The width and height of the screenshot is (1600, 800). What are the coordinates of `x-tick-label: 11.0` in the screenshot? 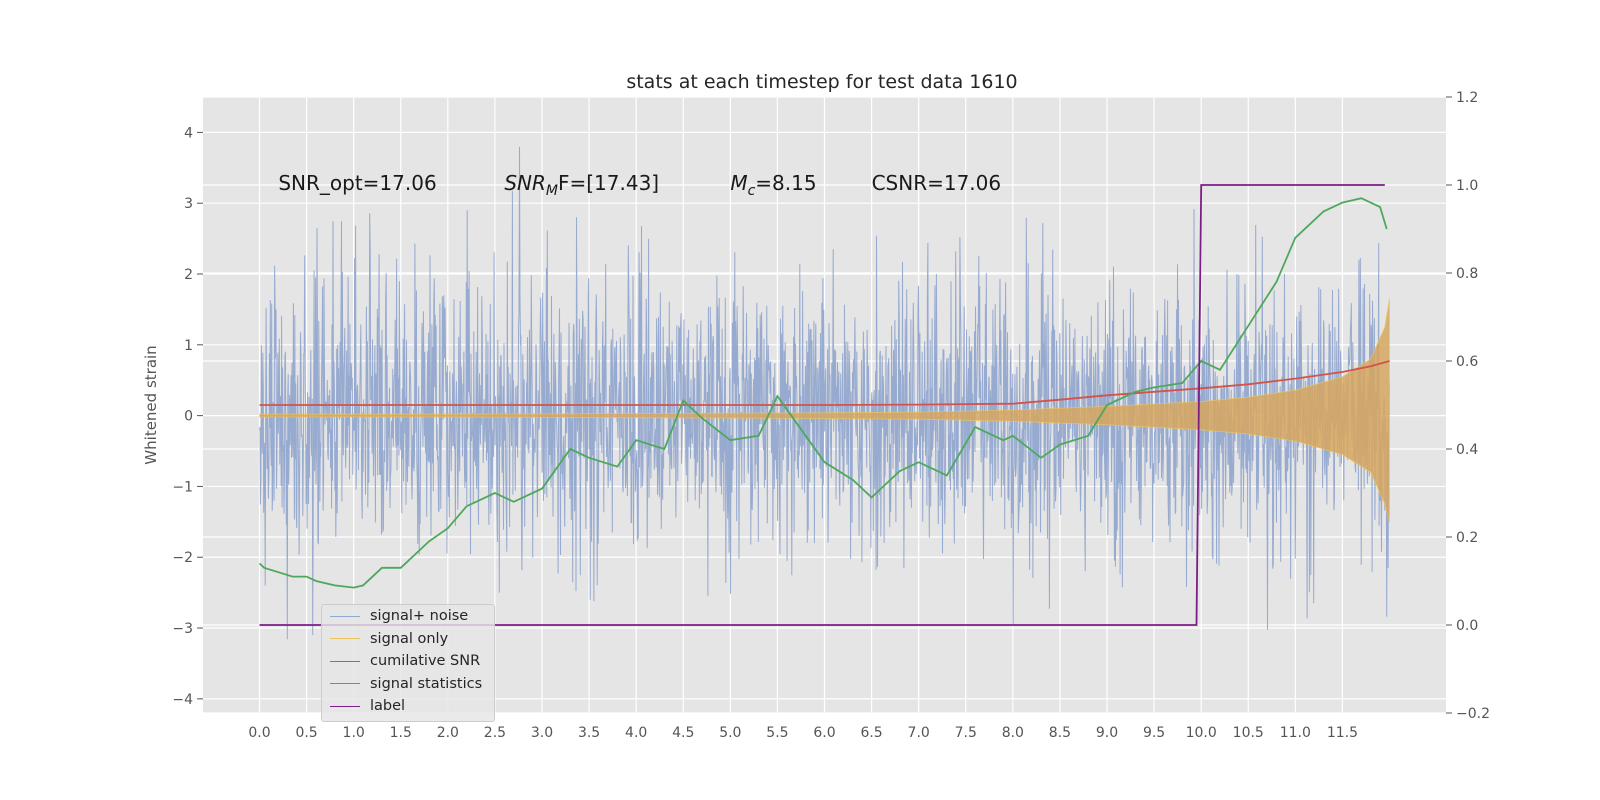 It's located at (1295, 733).